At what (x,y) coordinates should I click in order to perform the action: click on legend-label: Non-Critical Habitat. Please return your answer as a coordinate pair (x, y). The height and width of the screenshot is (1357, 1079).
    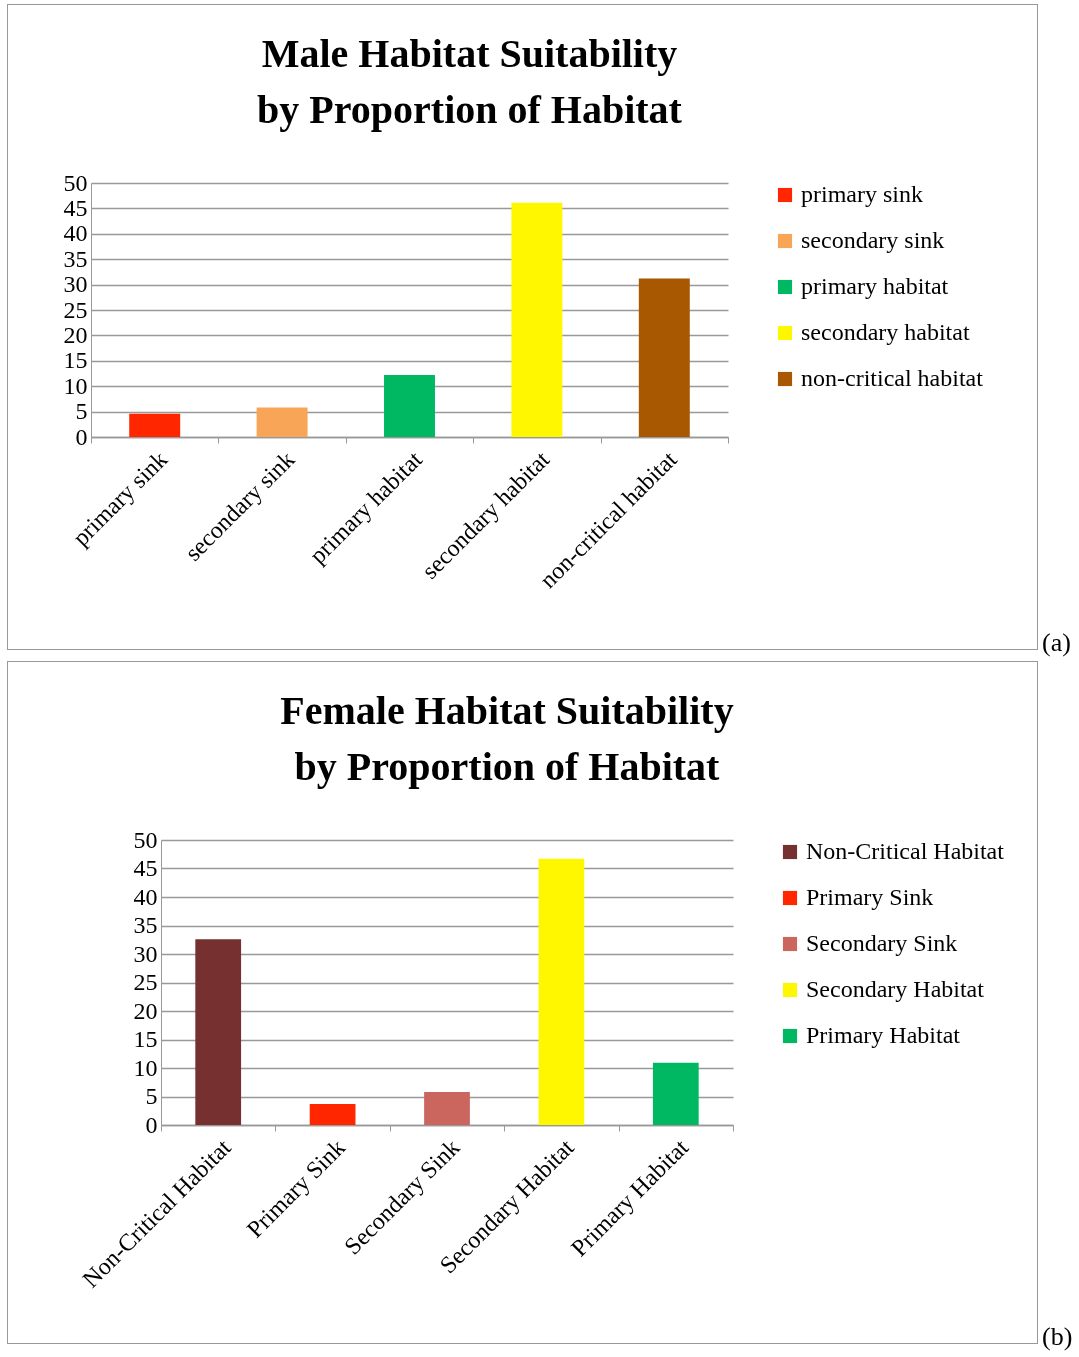
    Looking at the image, I should click on (905, 851).